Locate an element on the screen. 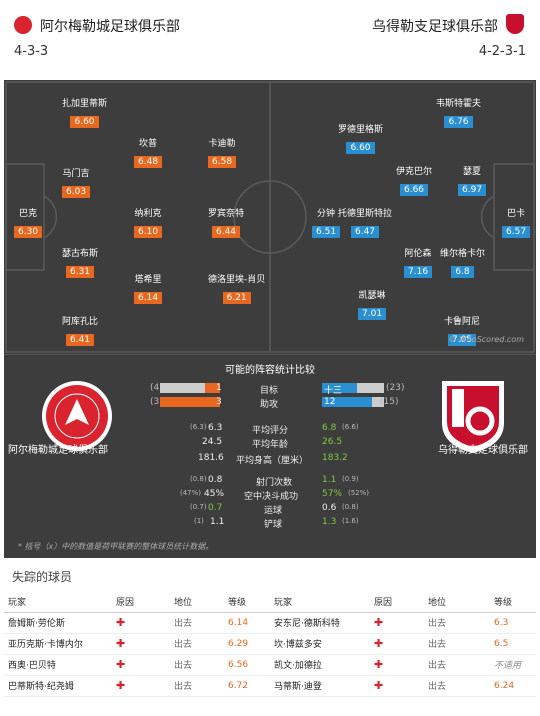 The width and height of the screenshot is (540, 716). player-name: 安东尼·德斯科特 is located at coordinates (320, 623).